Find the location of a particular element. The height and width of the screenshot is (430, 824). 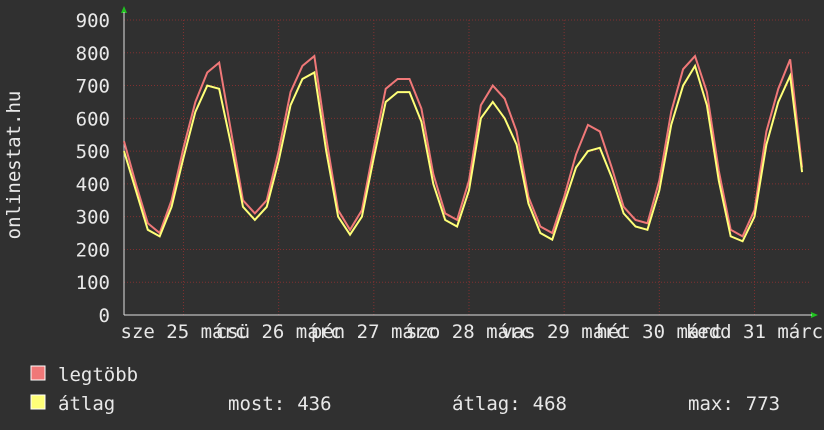

stat-value: 773 is located at coordinates (763, 404).